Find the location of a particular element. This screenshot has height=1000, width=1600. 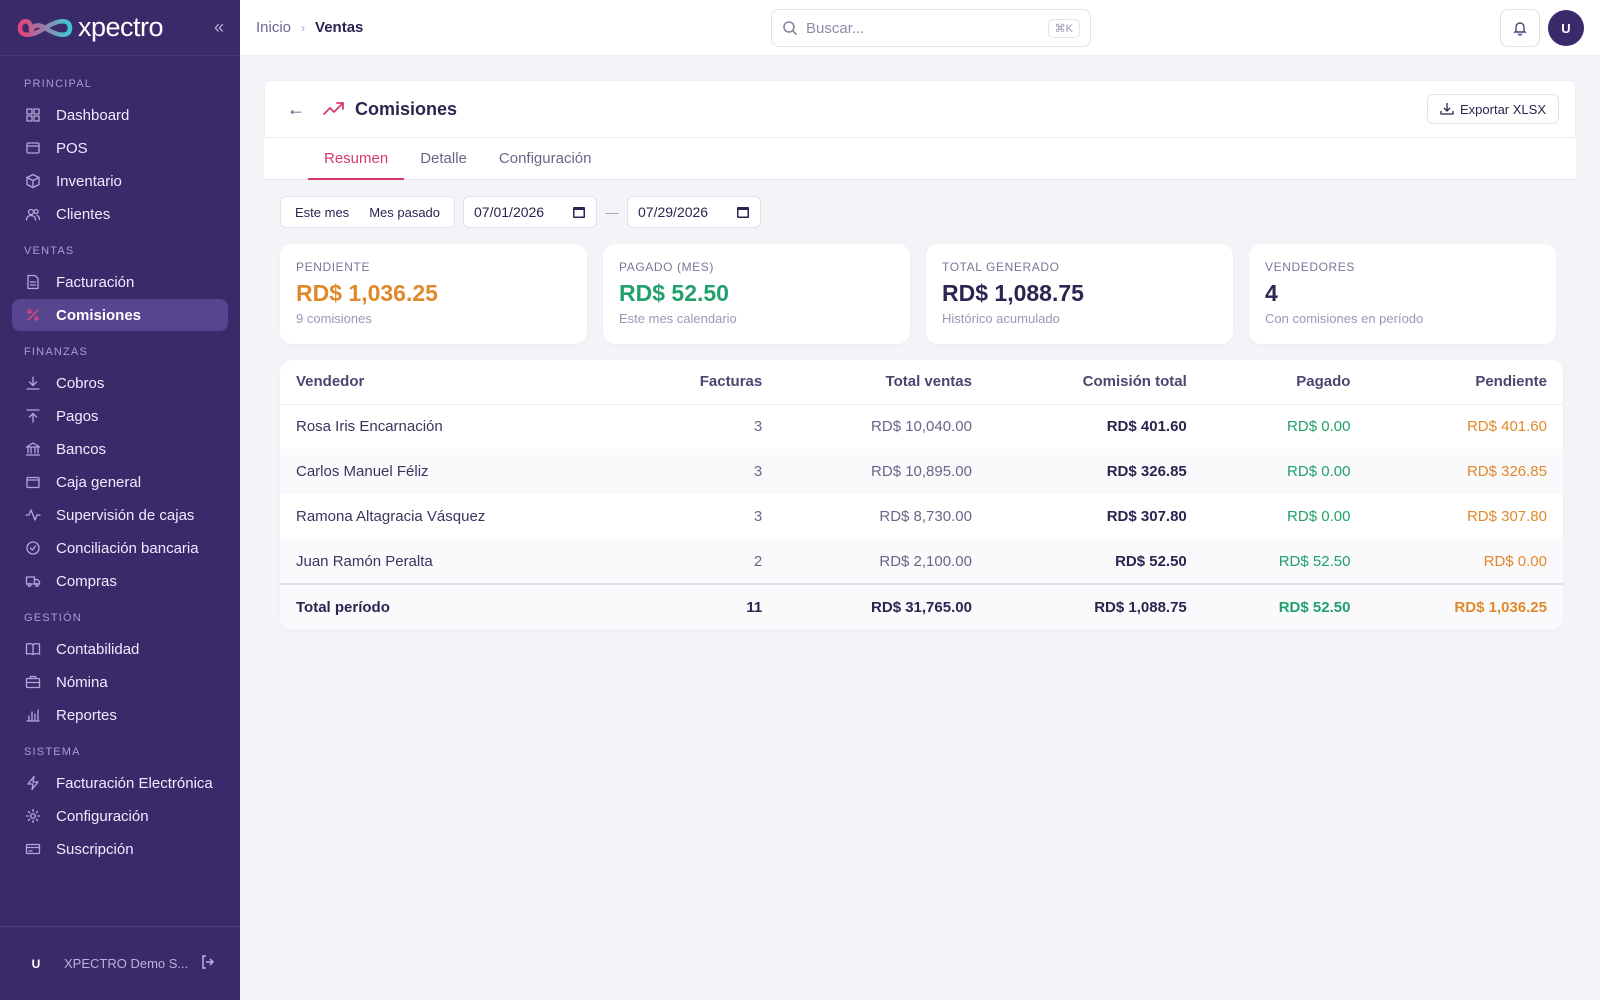

sidebar-item-nomina: Nómina is located at coordinates (120, 682).